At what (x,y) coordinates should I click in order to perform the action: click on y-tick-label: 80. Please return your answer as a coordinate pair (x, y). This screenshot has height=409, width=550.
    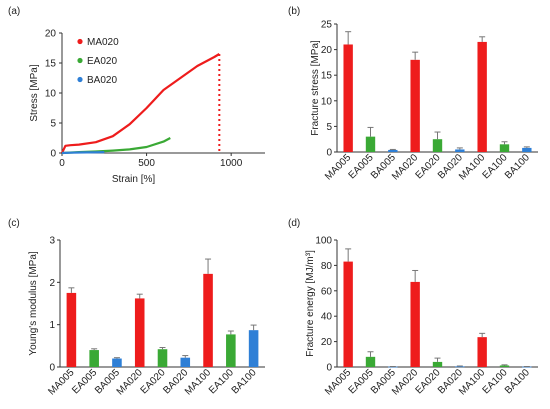
    Looking at the image, I should click on (327, 266).